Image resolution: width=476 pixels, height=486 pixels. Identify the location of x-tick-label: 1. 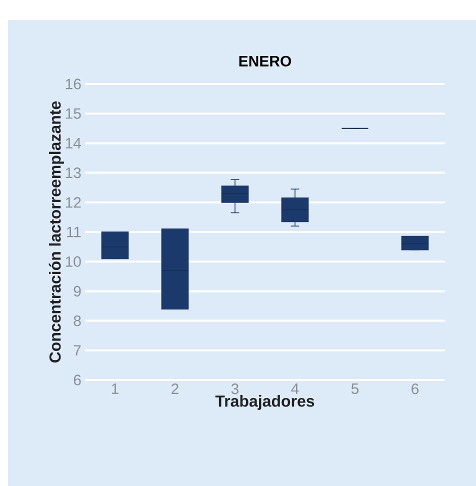
(115, 389).